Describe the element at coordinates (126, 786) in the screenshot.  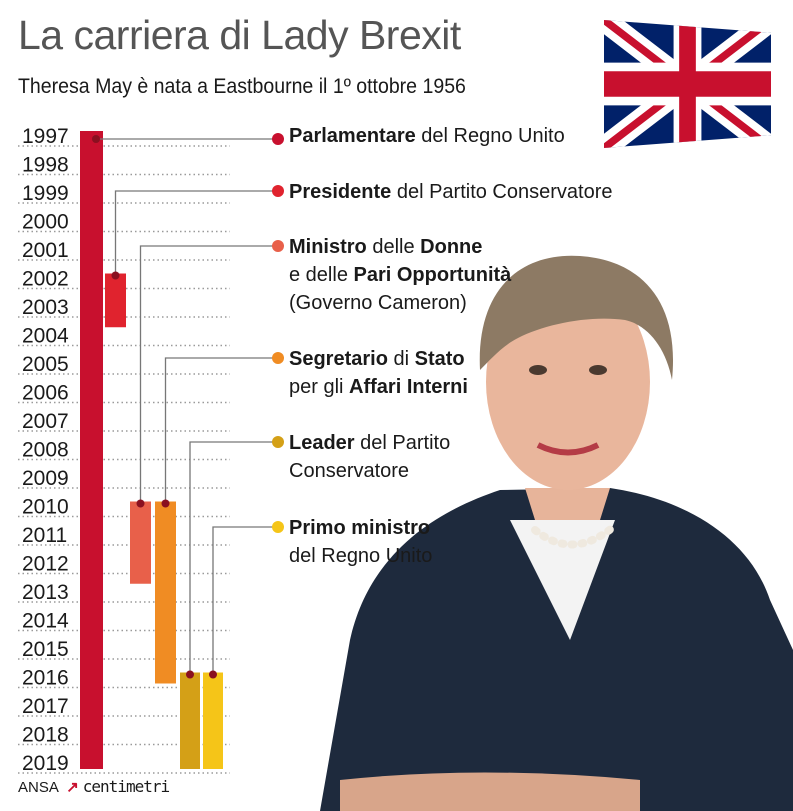
I see `brand-label: centimetri` at that location.